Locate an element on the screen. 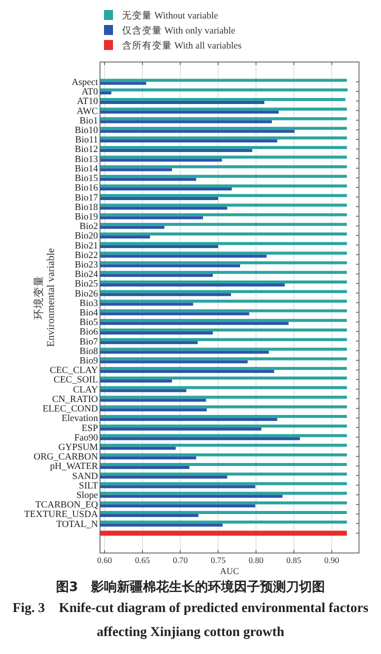  y-tick-label: CEC_CLAY is located at coordinates (74, 371).